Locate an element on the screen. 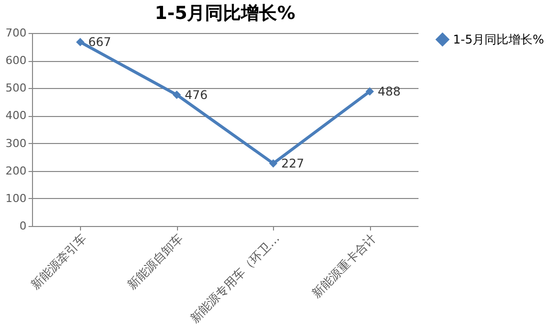 The height and width of the screenshot is (330, 550). y-tick-label: 300 is located at coordinates (16, 143).